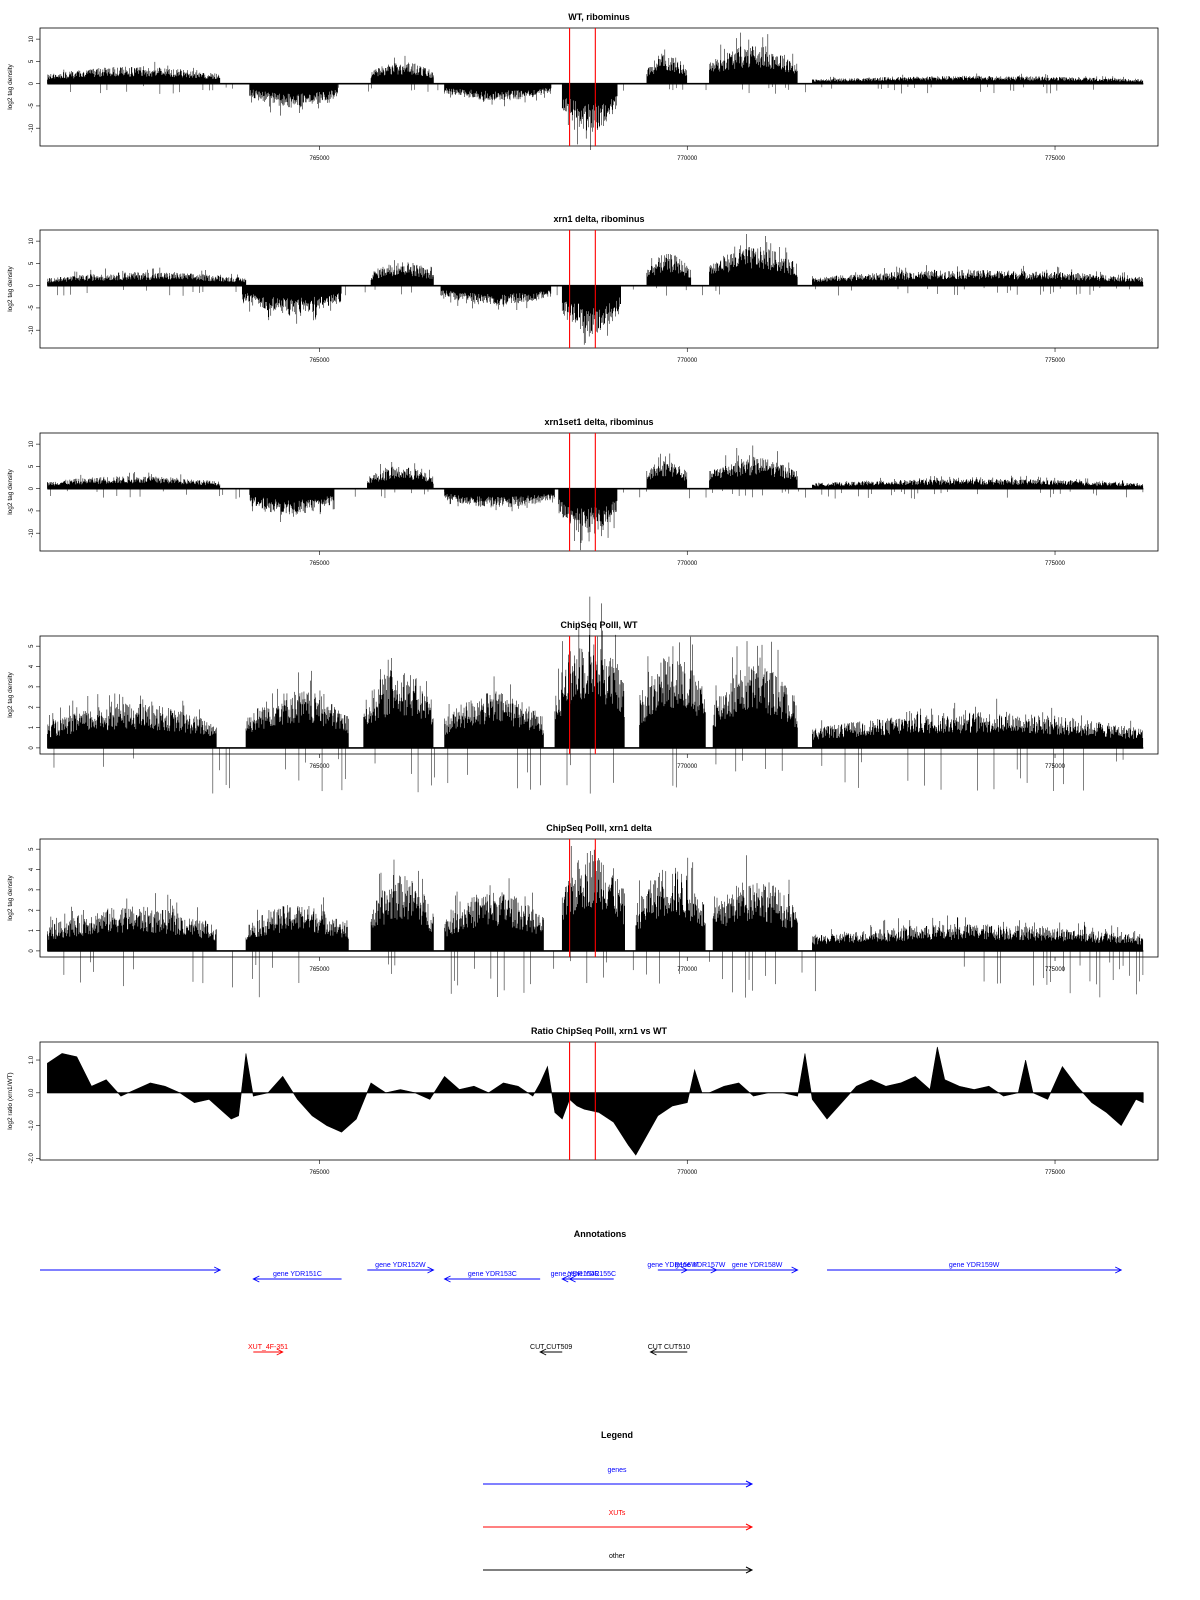 This screenshot has width=1200, height=1600. I want to click on chart-title: WT, ribominus, so click(599, 17).